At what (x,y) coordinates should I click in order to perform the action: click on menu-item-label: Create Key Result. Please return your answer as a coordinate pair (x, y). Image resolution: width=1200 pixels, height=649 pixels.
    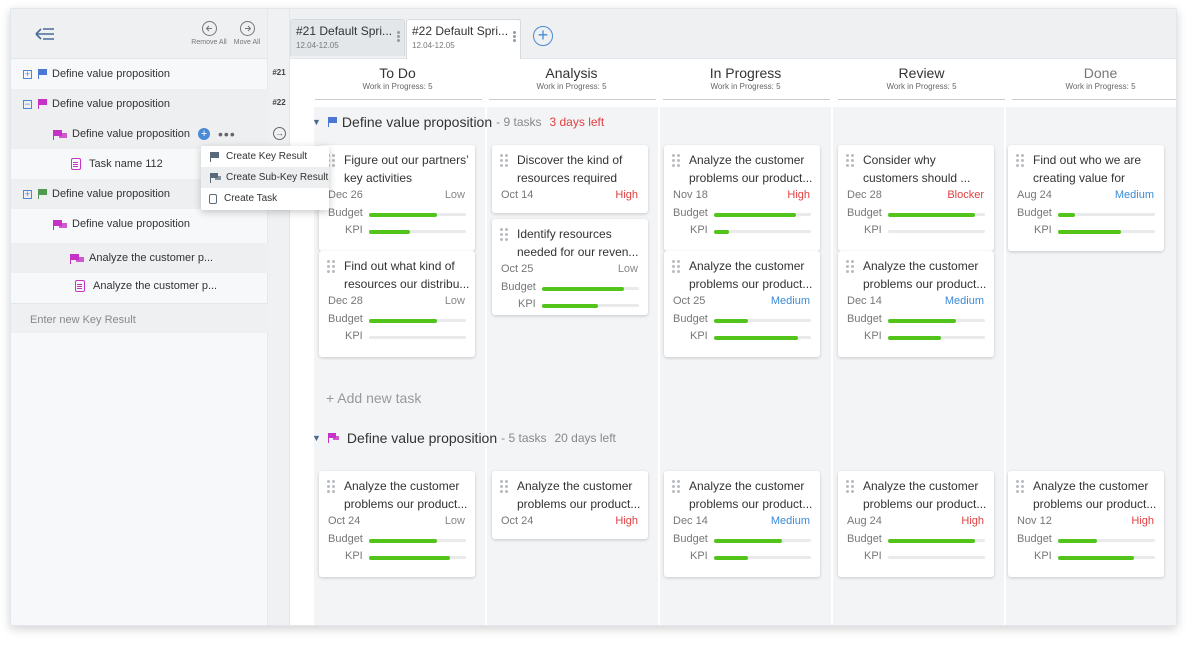
    Looking at the image, I should click on (267, 156).